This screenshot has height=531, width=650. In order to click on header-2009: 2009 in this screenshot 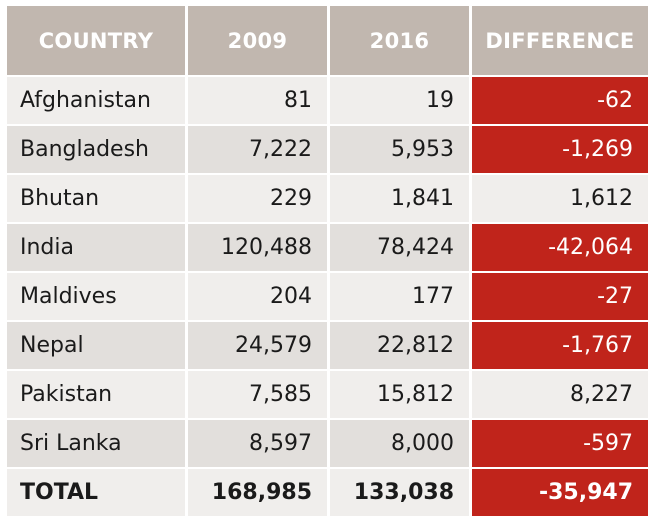, I will do `click(257, 40)`.